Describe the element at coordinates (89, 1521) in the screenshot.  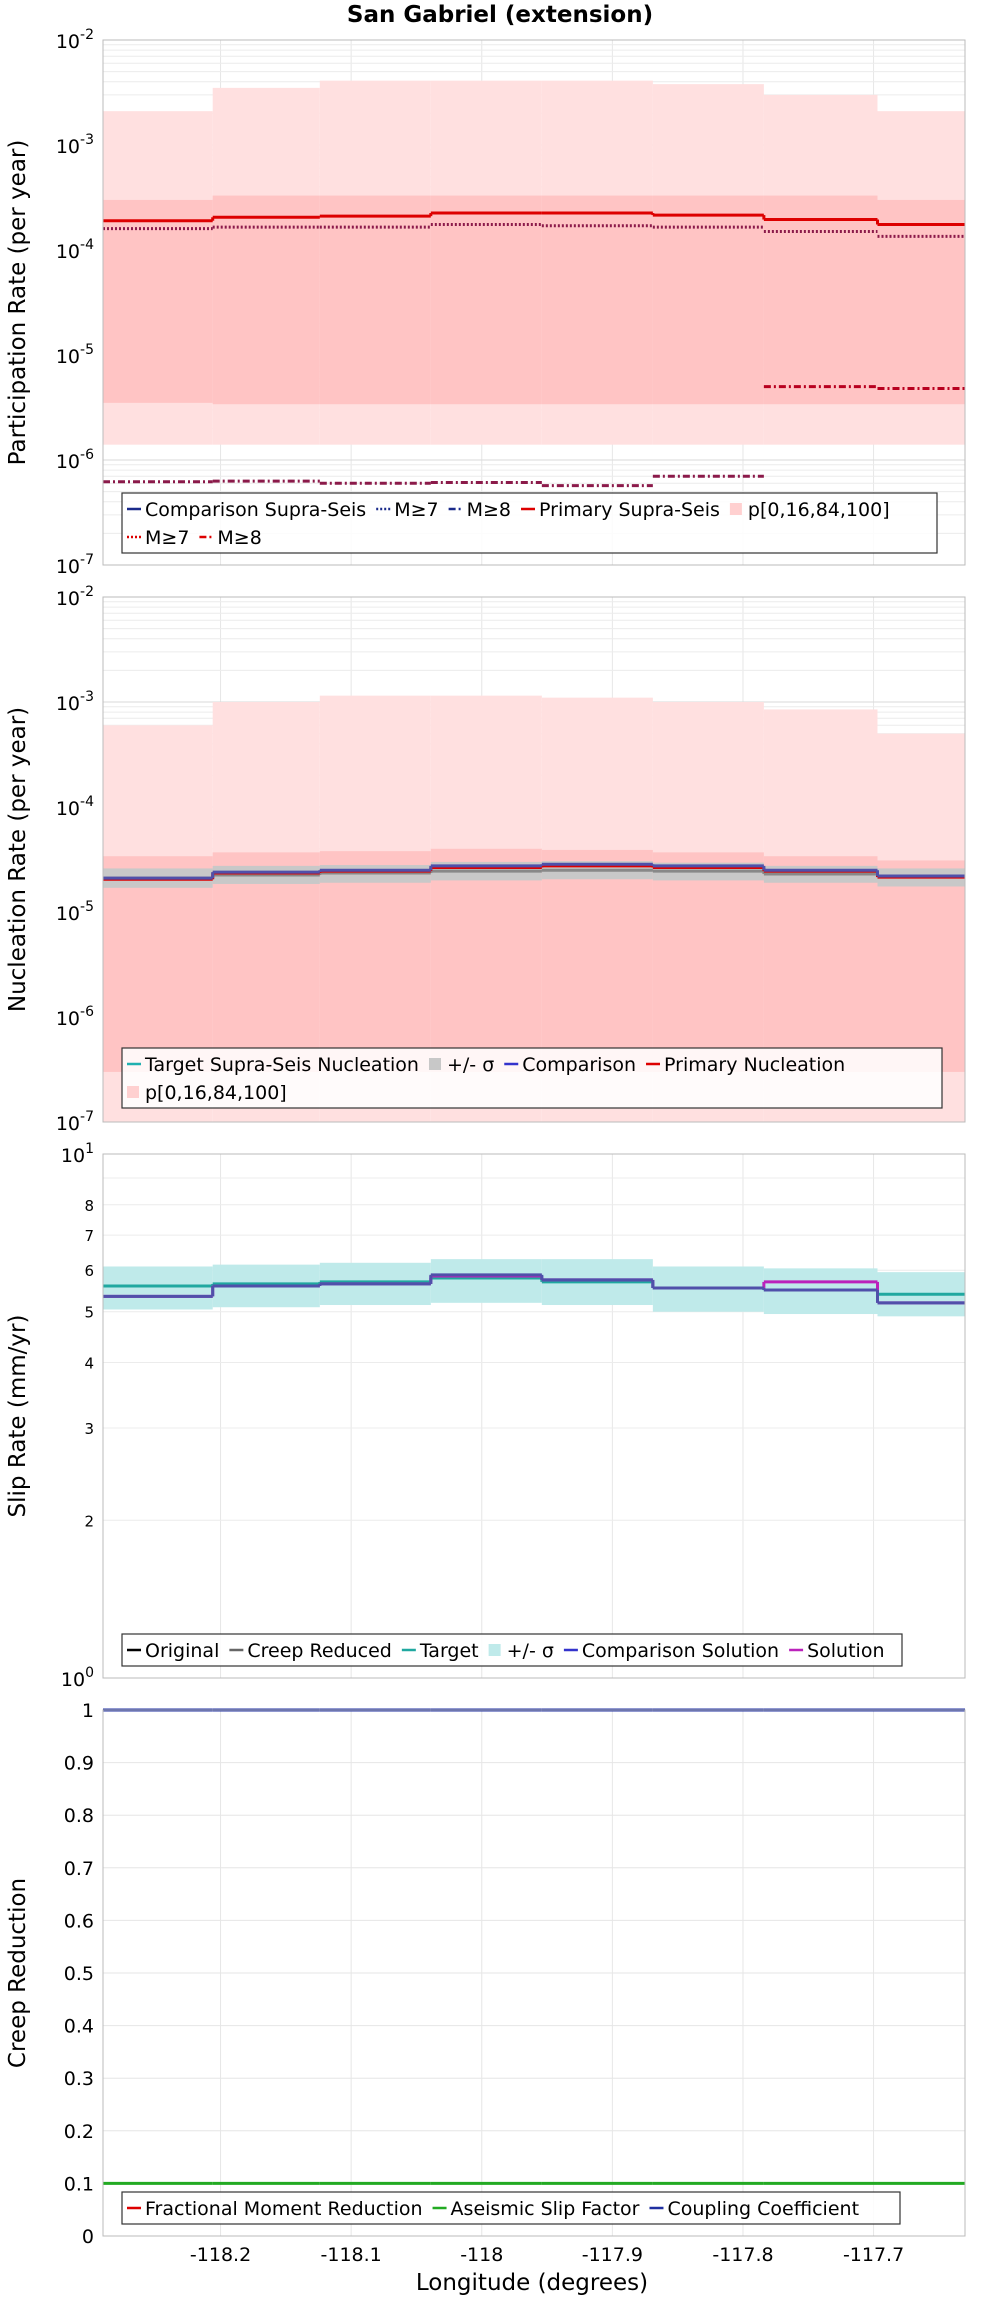
I see `y-minor-tick-label: 2` at that location.